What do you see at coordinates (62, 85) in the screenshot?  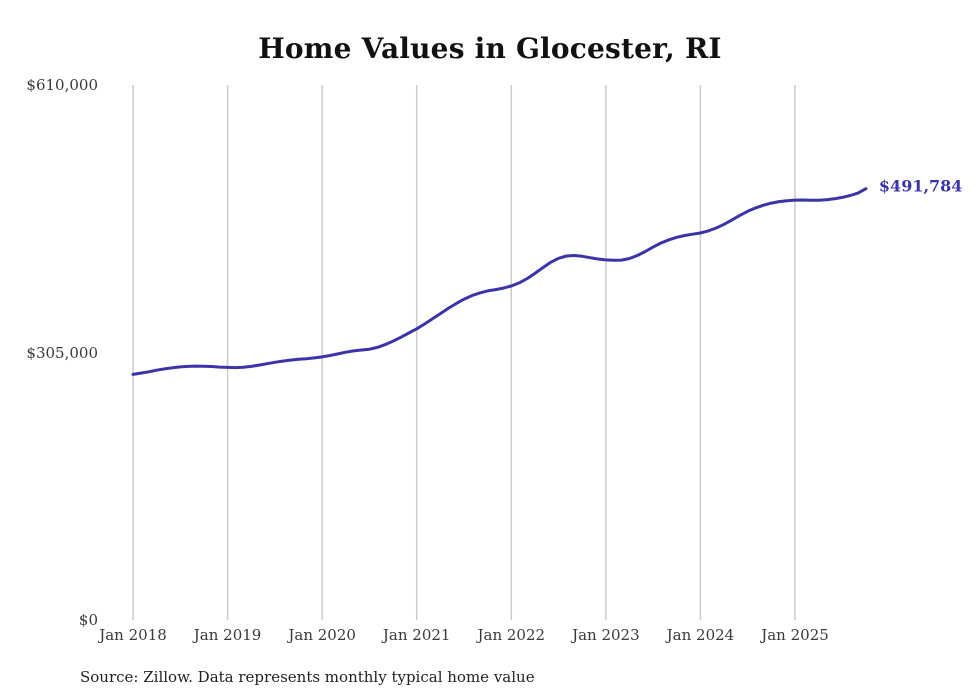 I see `y-axis-label: $610,000` at bounding box center [62, 85].